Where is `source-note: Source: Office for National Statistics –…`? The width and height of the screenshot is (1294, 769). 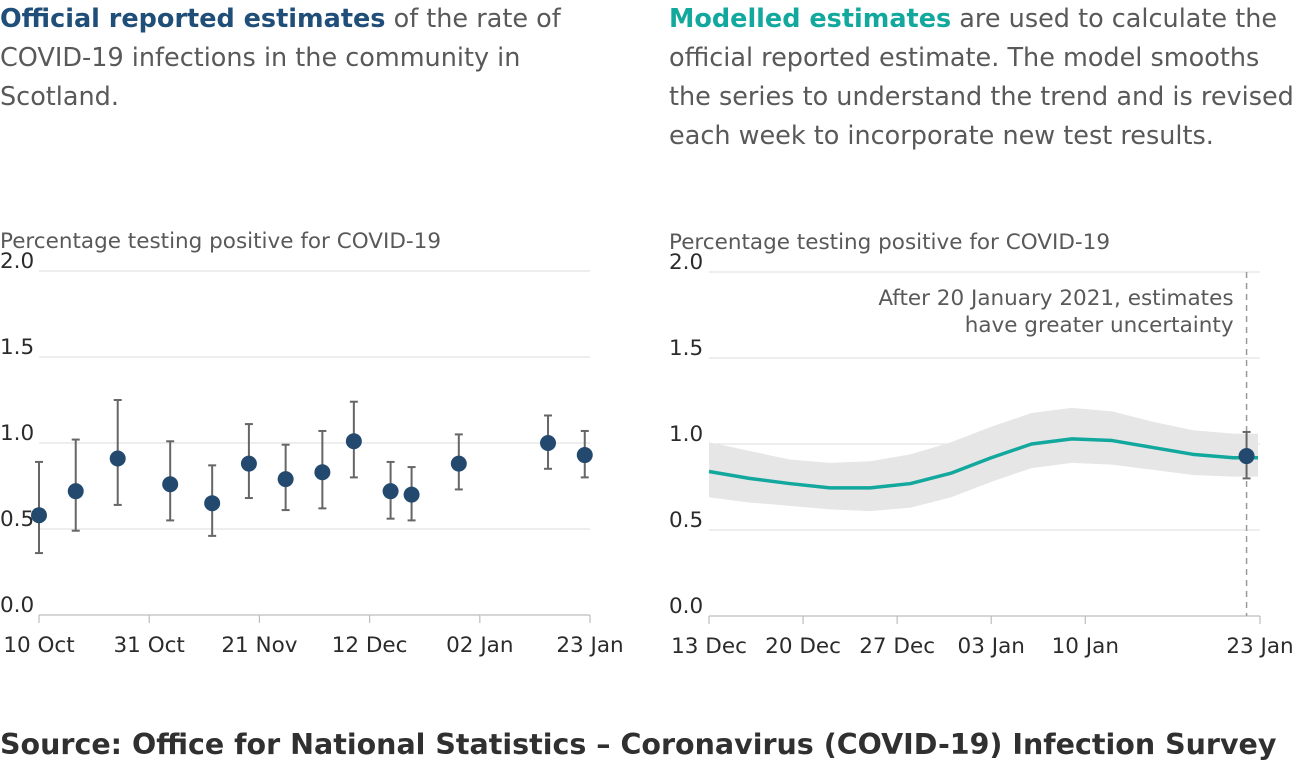 source-note: Source: Office for National Statistics –… is located at coordinates (638, 744).